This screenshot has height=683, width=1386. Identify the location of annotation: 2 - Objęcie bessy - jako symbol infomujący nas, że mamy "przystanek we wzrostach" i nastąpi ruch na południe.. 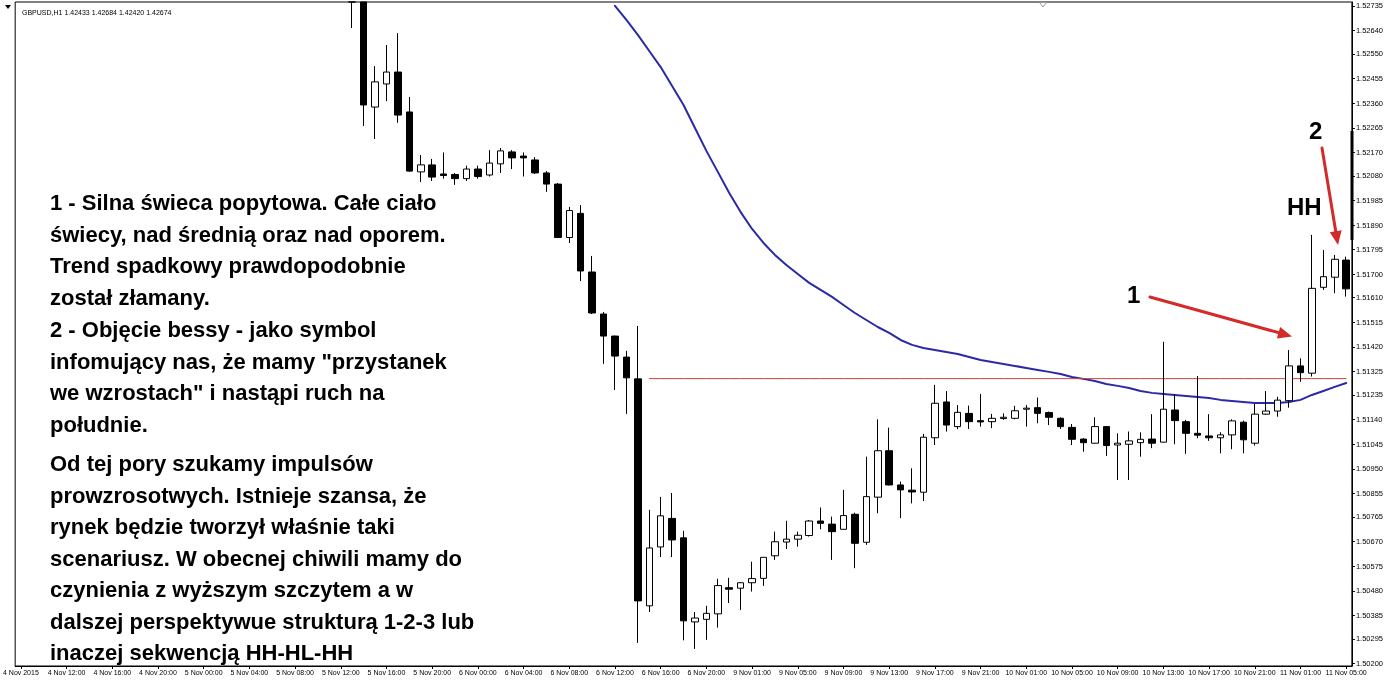
(248, 377).